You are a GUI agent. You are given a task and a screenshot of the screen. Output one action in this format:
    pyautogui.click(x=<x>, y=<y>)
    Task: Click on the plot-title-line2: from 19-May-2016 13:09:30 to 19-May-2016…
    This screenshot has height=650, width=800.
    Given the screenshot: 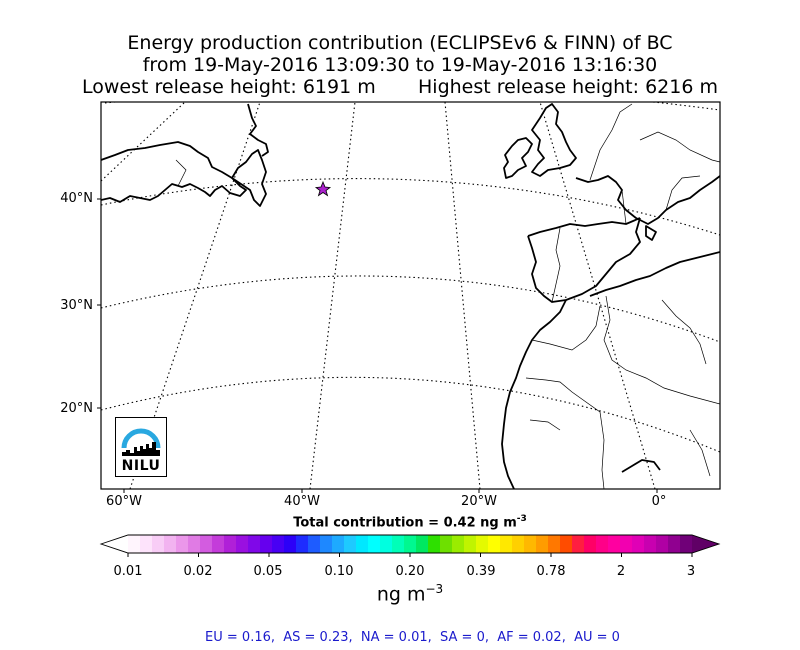 What is the action you would take?
    pyautogui.click(x=400, y=65)
    